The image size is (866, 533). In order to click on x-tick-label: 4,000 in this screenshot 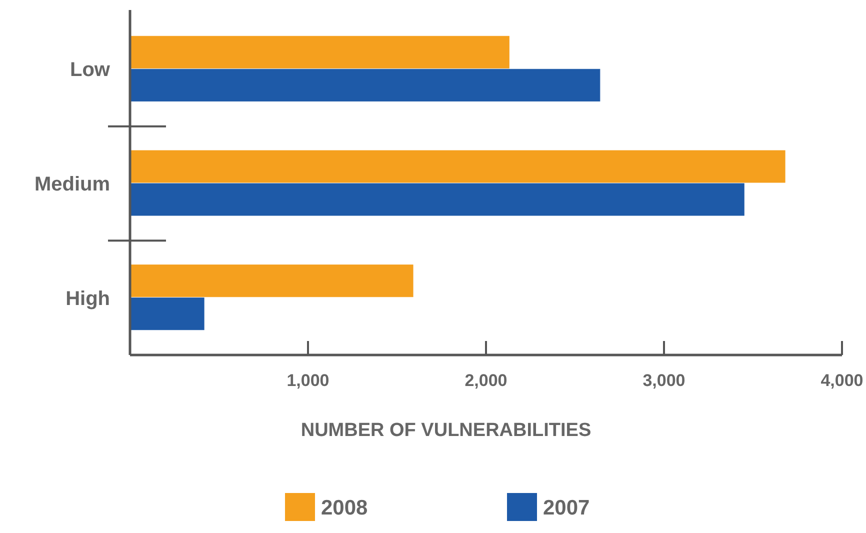, I will do `click(842, 380)`.